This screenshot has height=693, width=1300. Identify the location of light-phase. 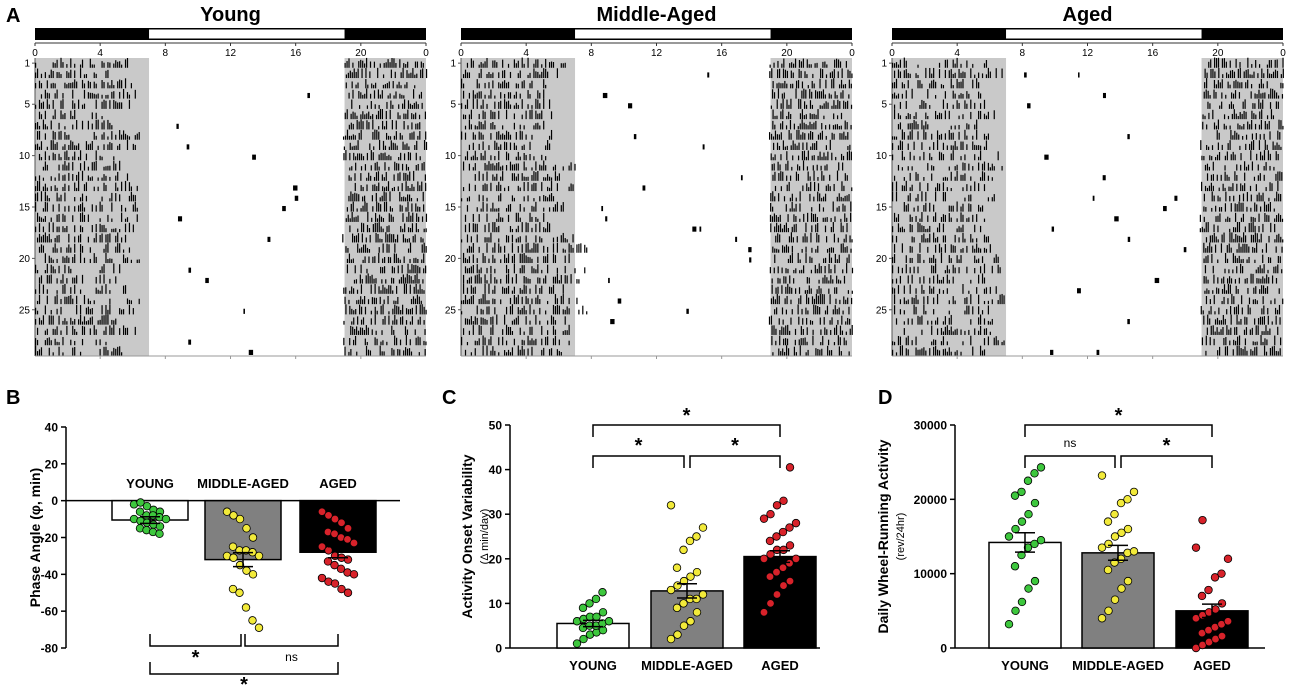
(247, 34).